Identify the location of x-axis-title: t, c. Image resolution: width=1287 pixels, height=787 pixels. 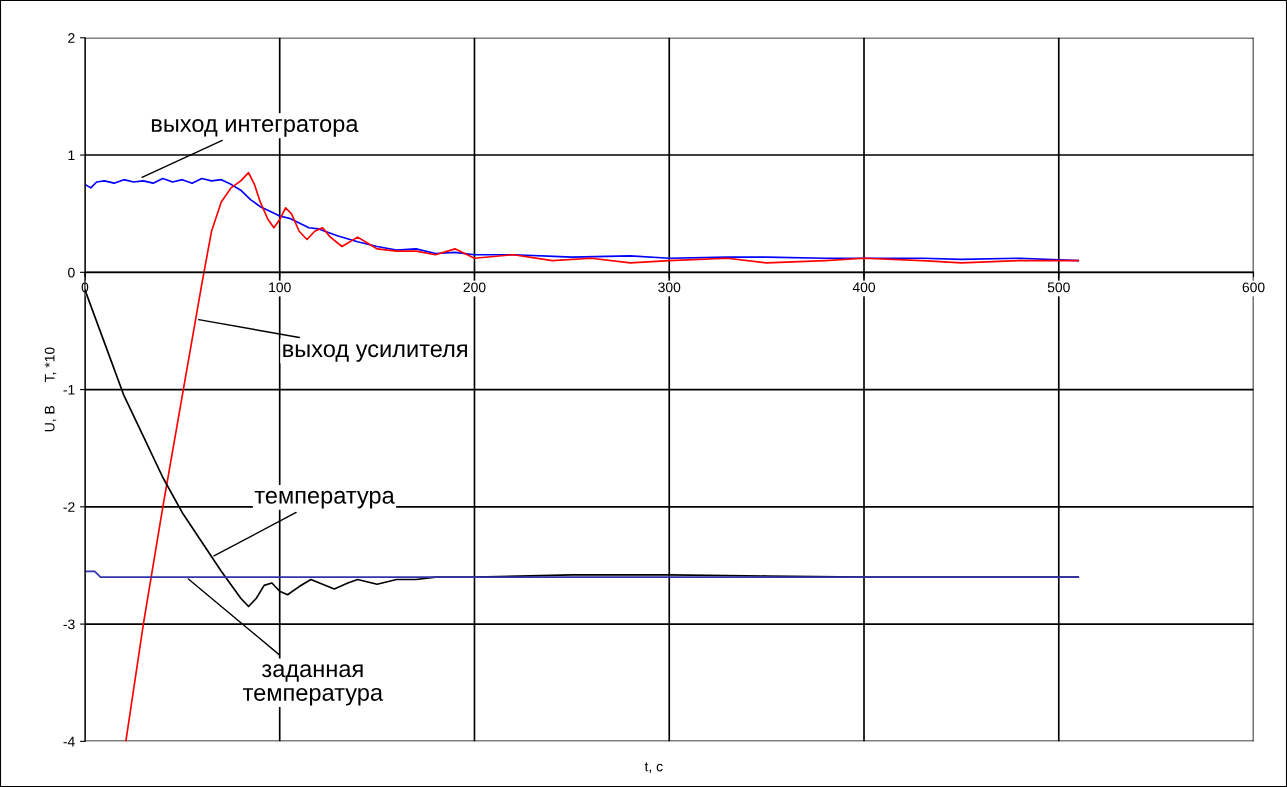
(653, 768).